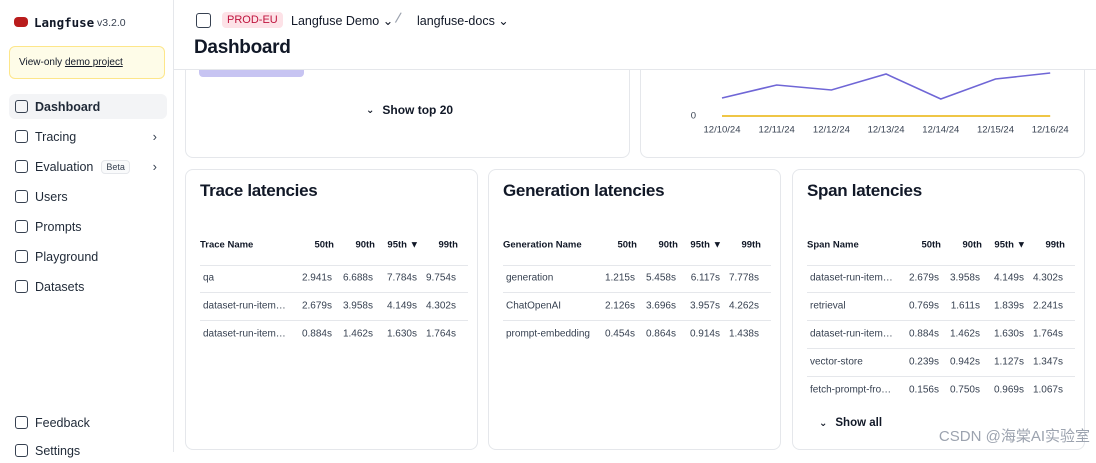  What do you see at coordinates (358, 278) in the screenshot?
I see `table-cell: 6.688s` at bounding box center [358, 278].